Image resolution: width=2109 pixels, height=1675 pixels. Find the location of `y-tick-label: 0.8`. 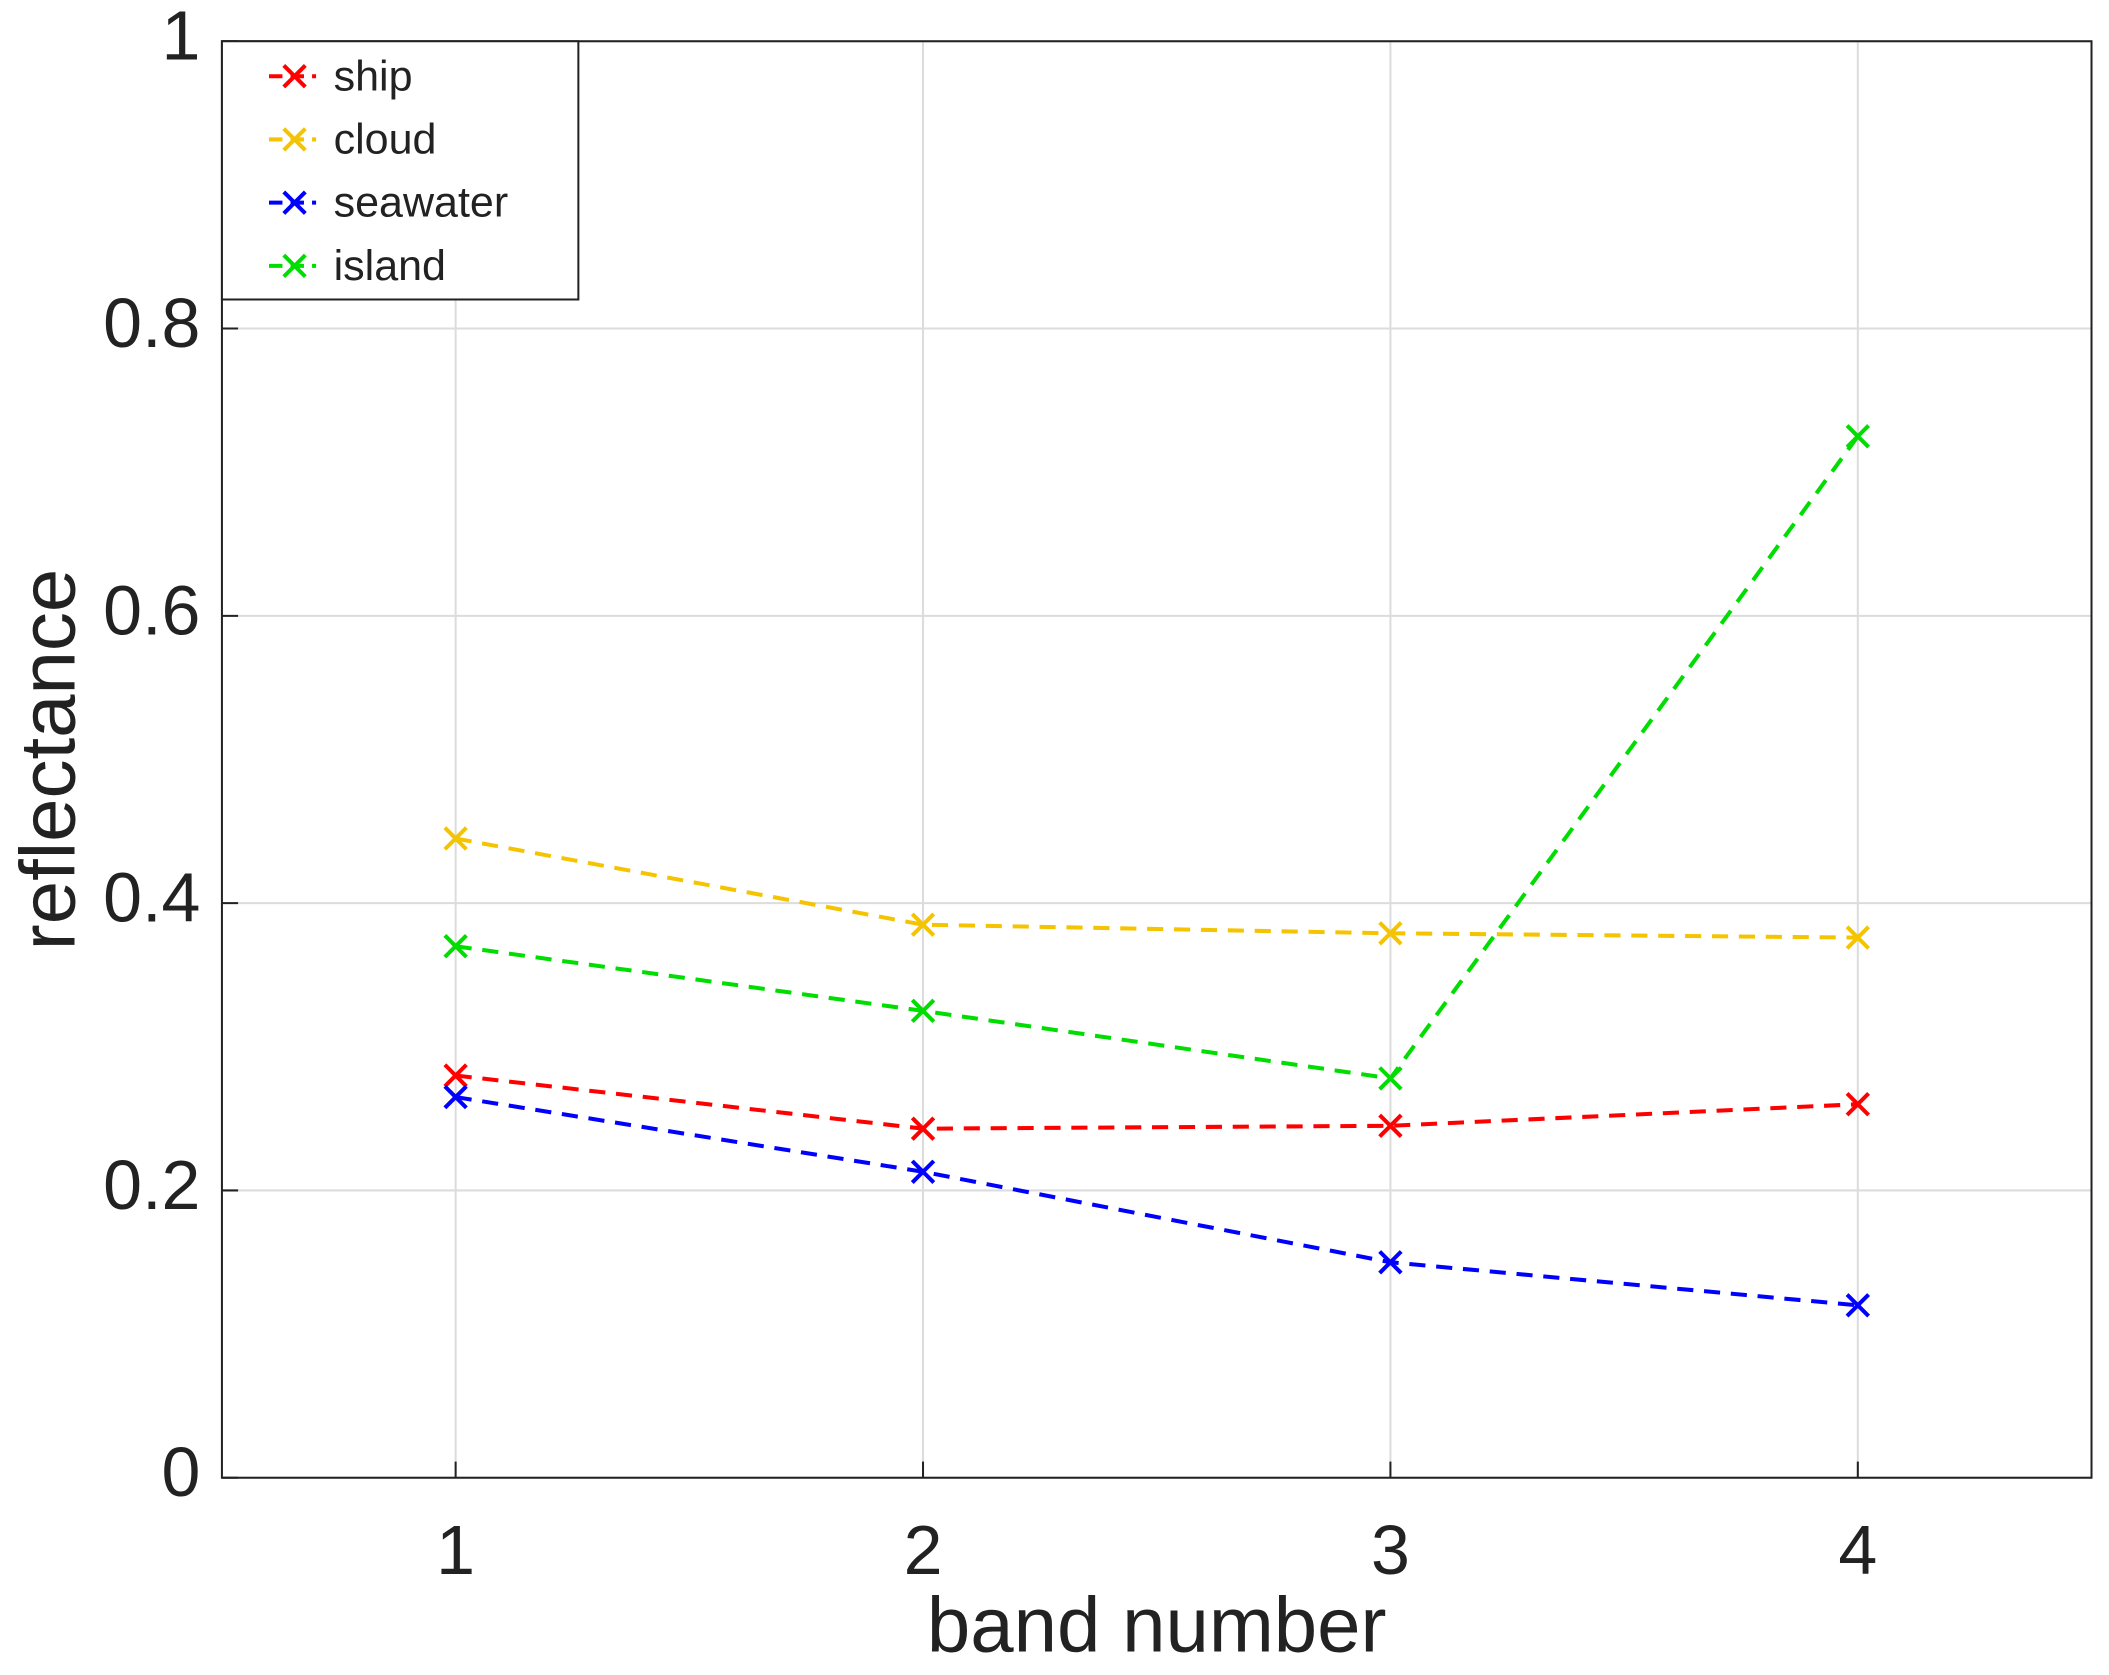

y-tick-label: 0.8 is located at coordinates (151, 323).